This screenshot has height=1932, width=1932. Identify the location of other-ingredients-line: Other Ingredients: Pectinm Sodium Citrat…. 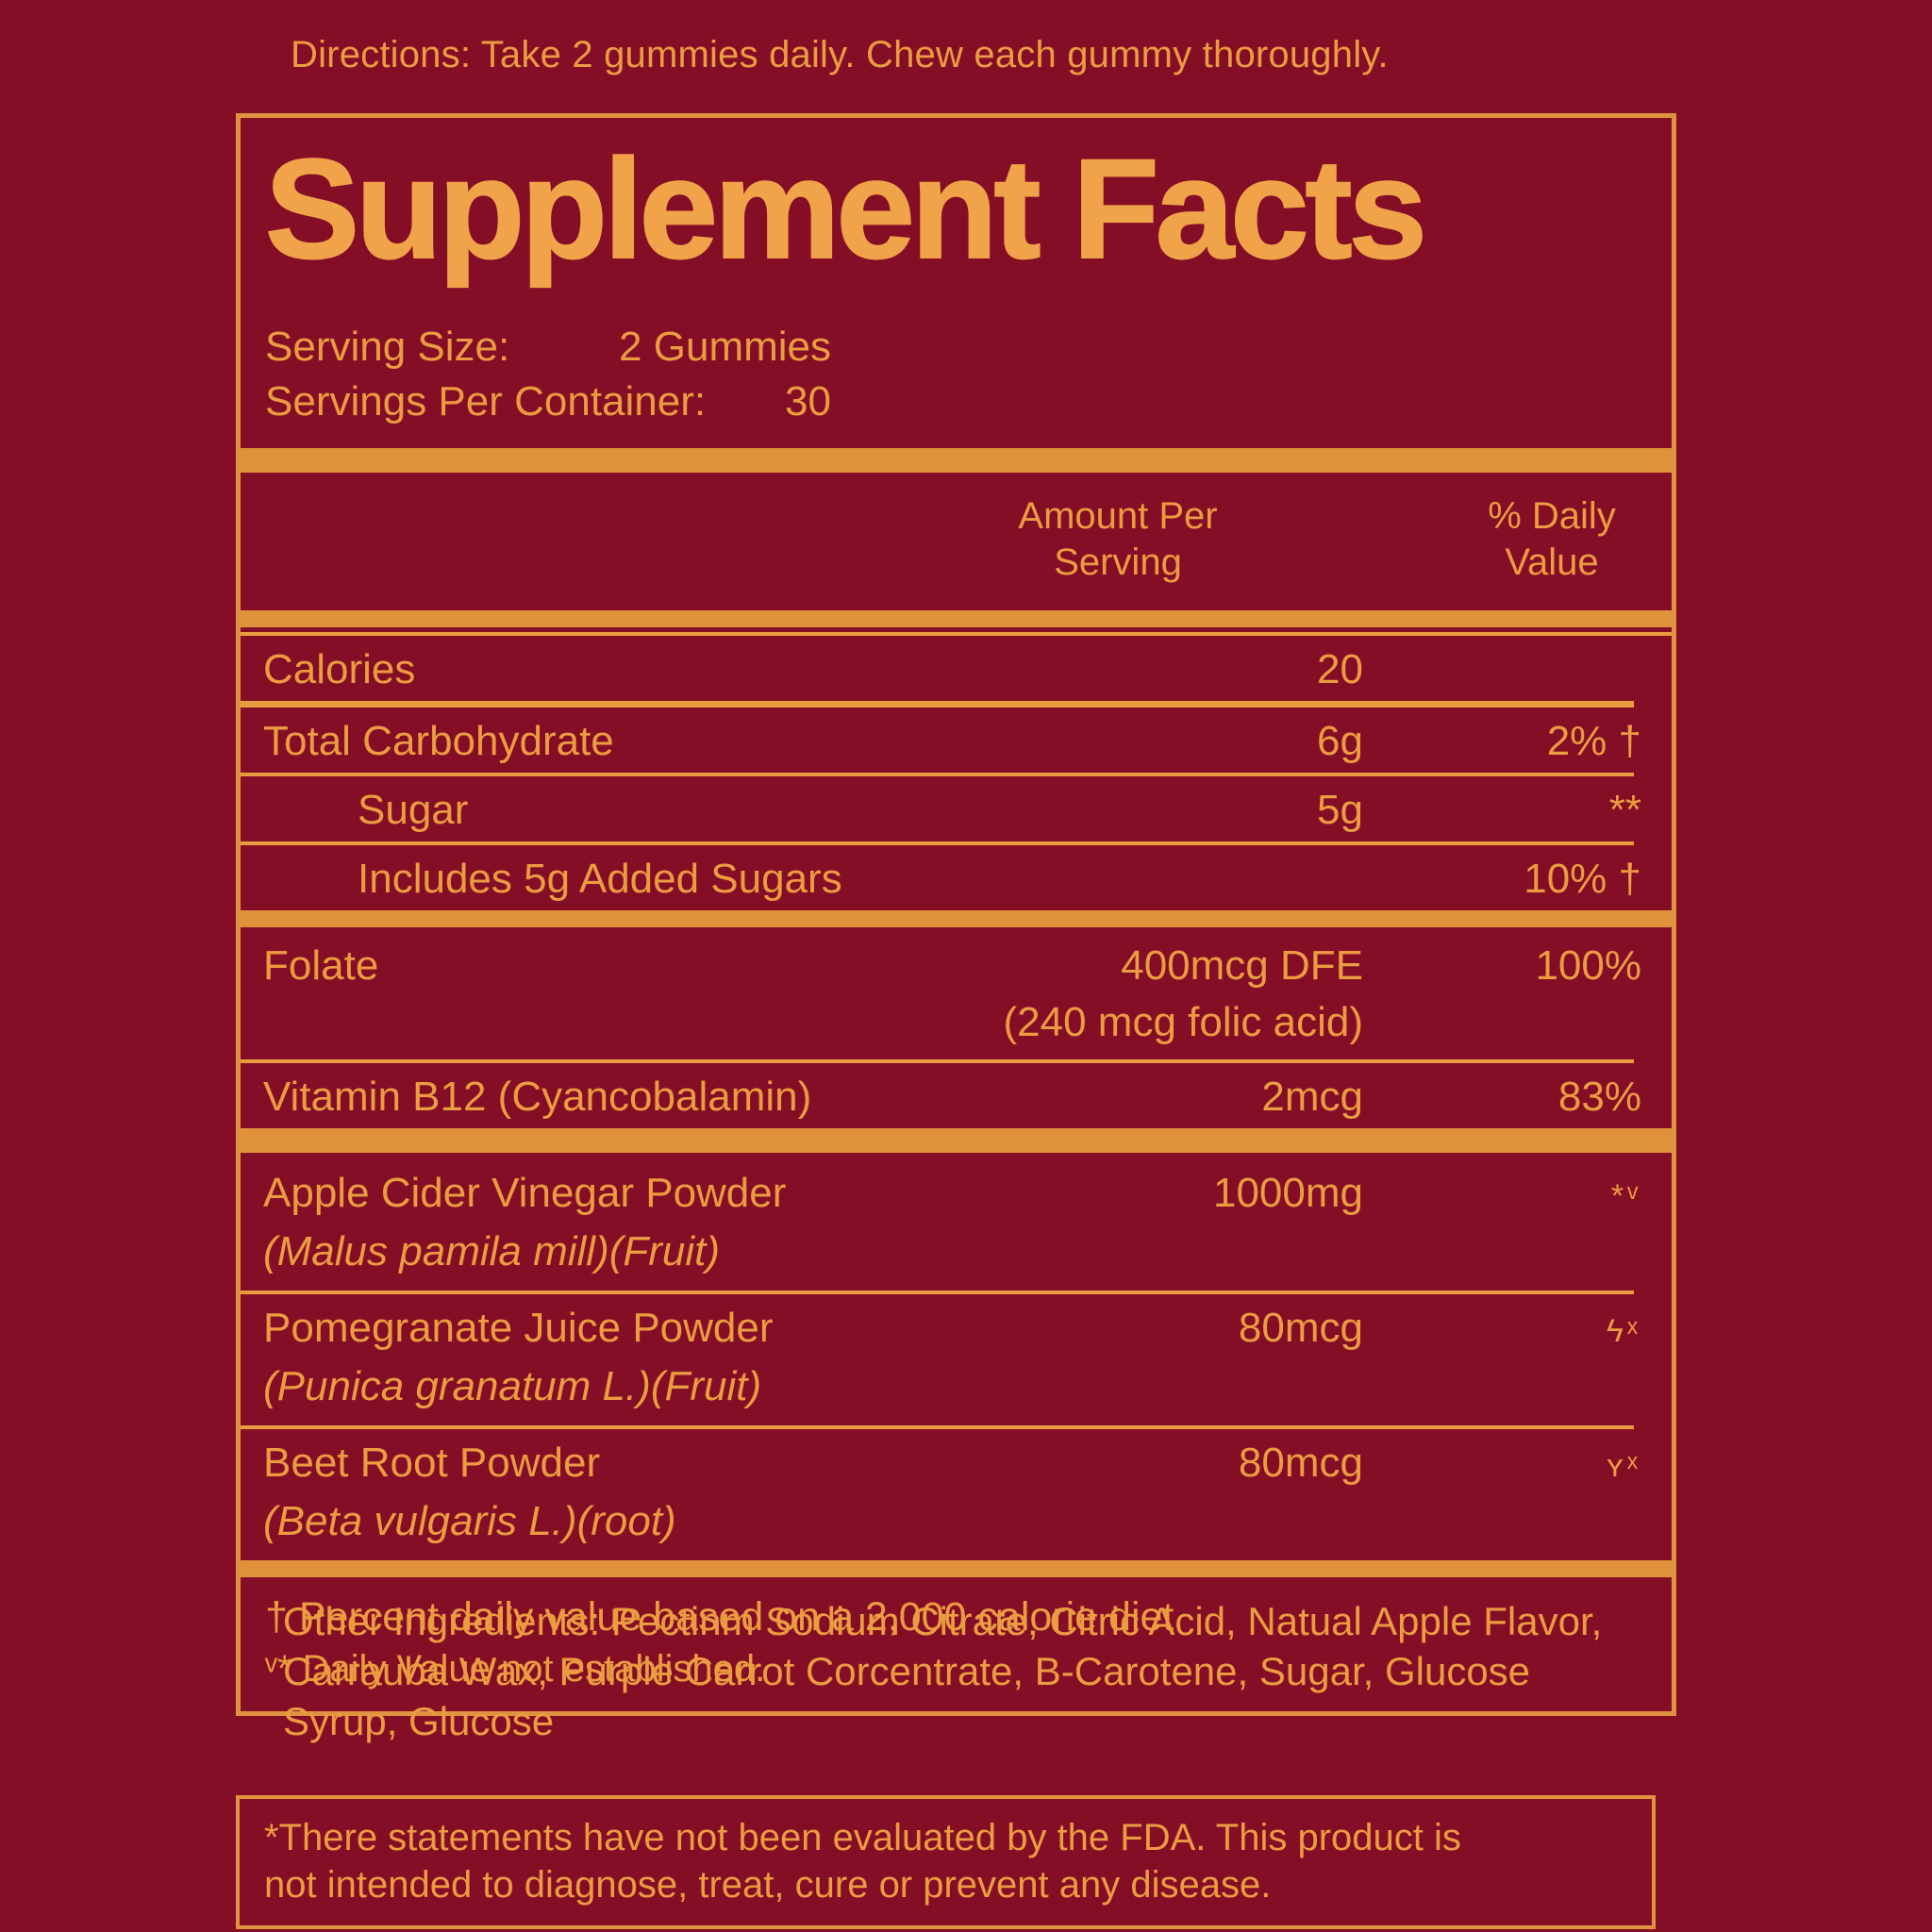
(943, 1621).